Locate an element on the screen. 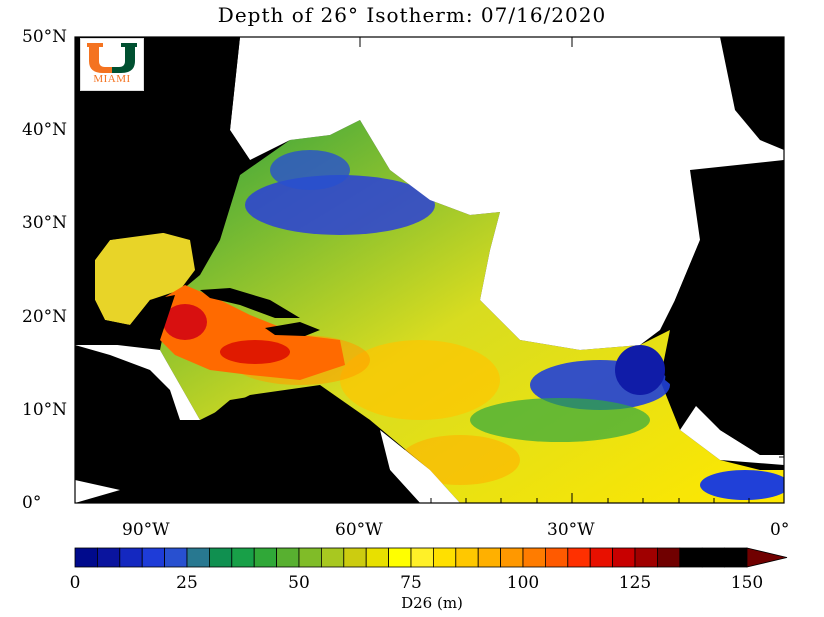 This screenshot has width=824, height=617. u-logo-icon is located at coordinates (112, 58).